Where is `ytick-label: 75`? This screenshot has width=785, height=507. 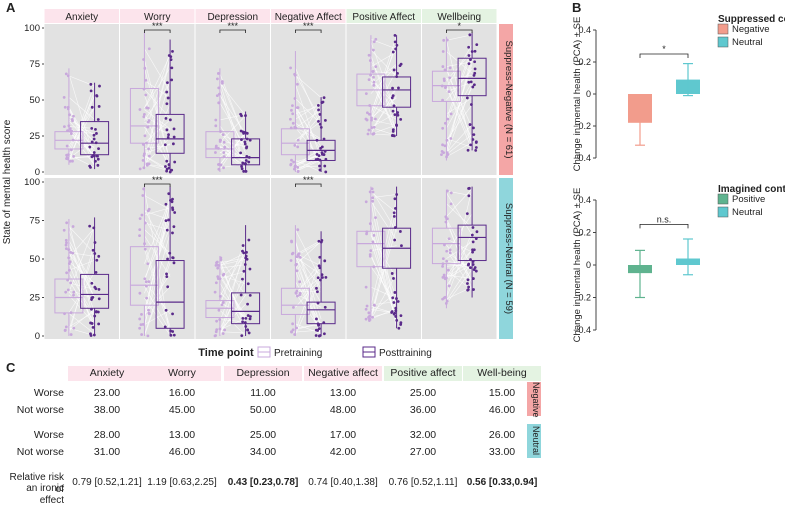 ytick-label: 75 is located at coordinates (34, 64).